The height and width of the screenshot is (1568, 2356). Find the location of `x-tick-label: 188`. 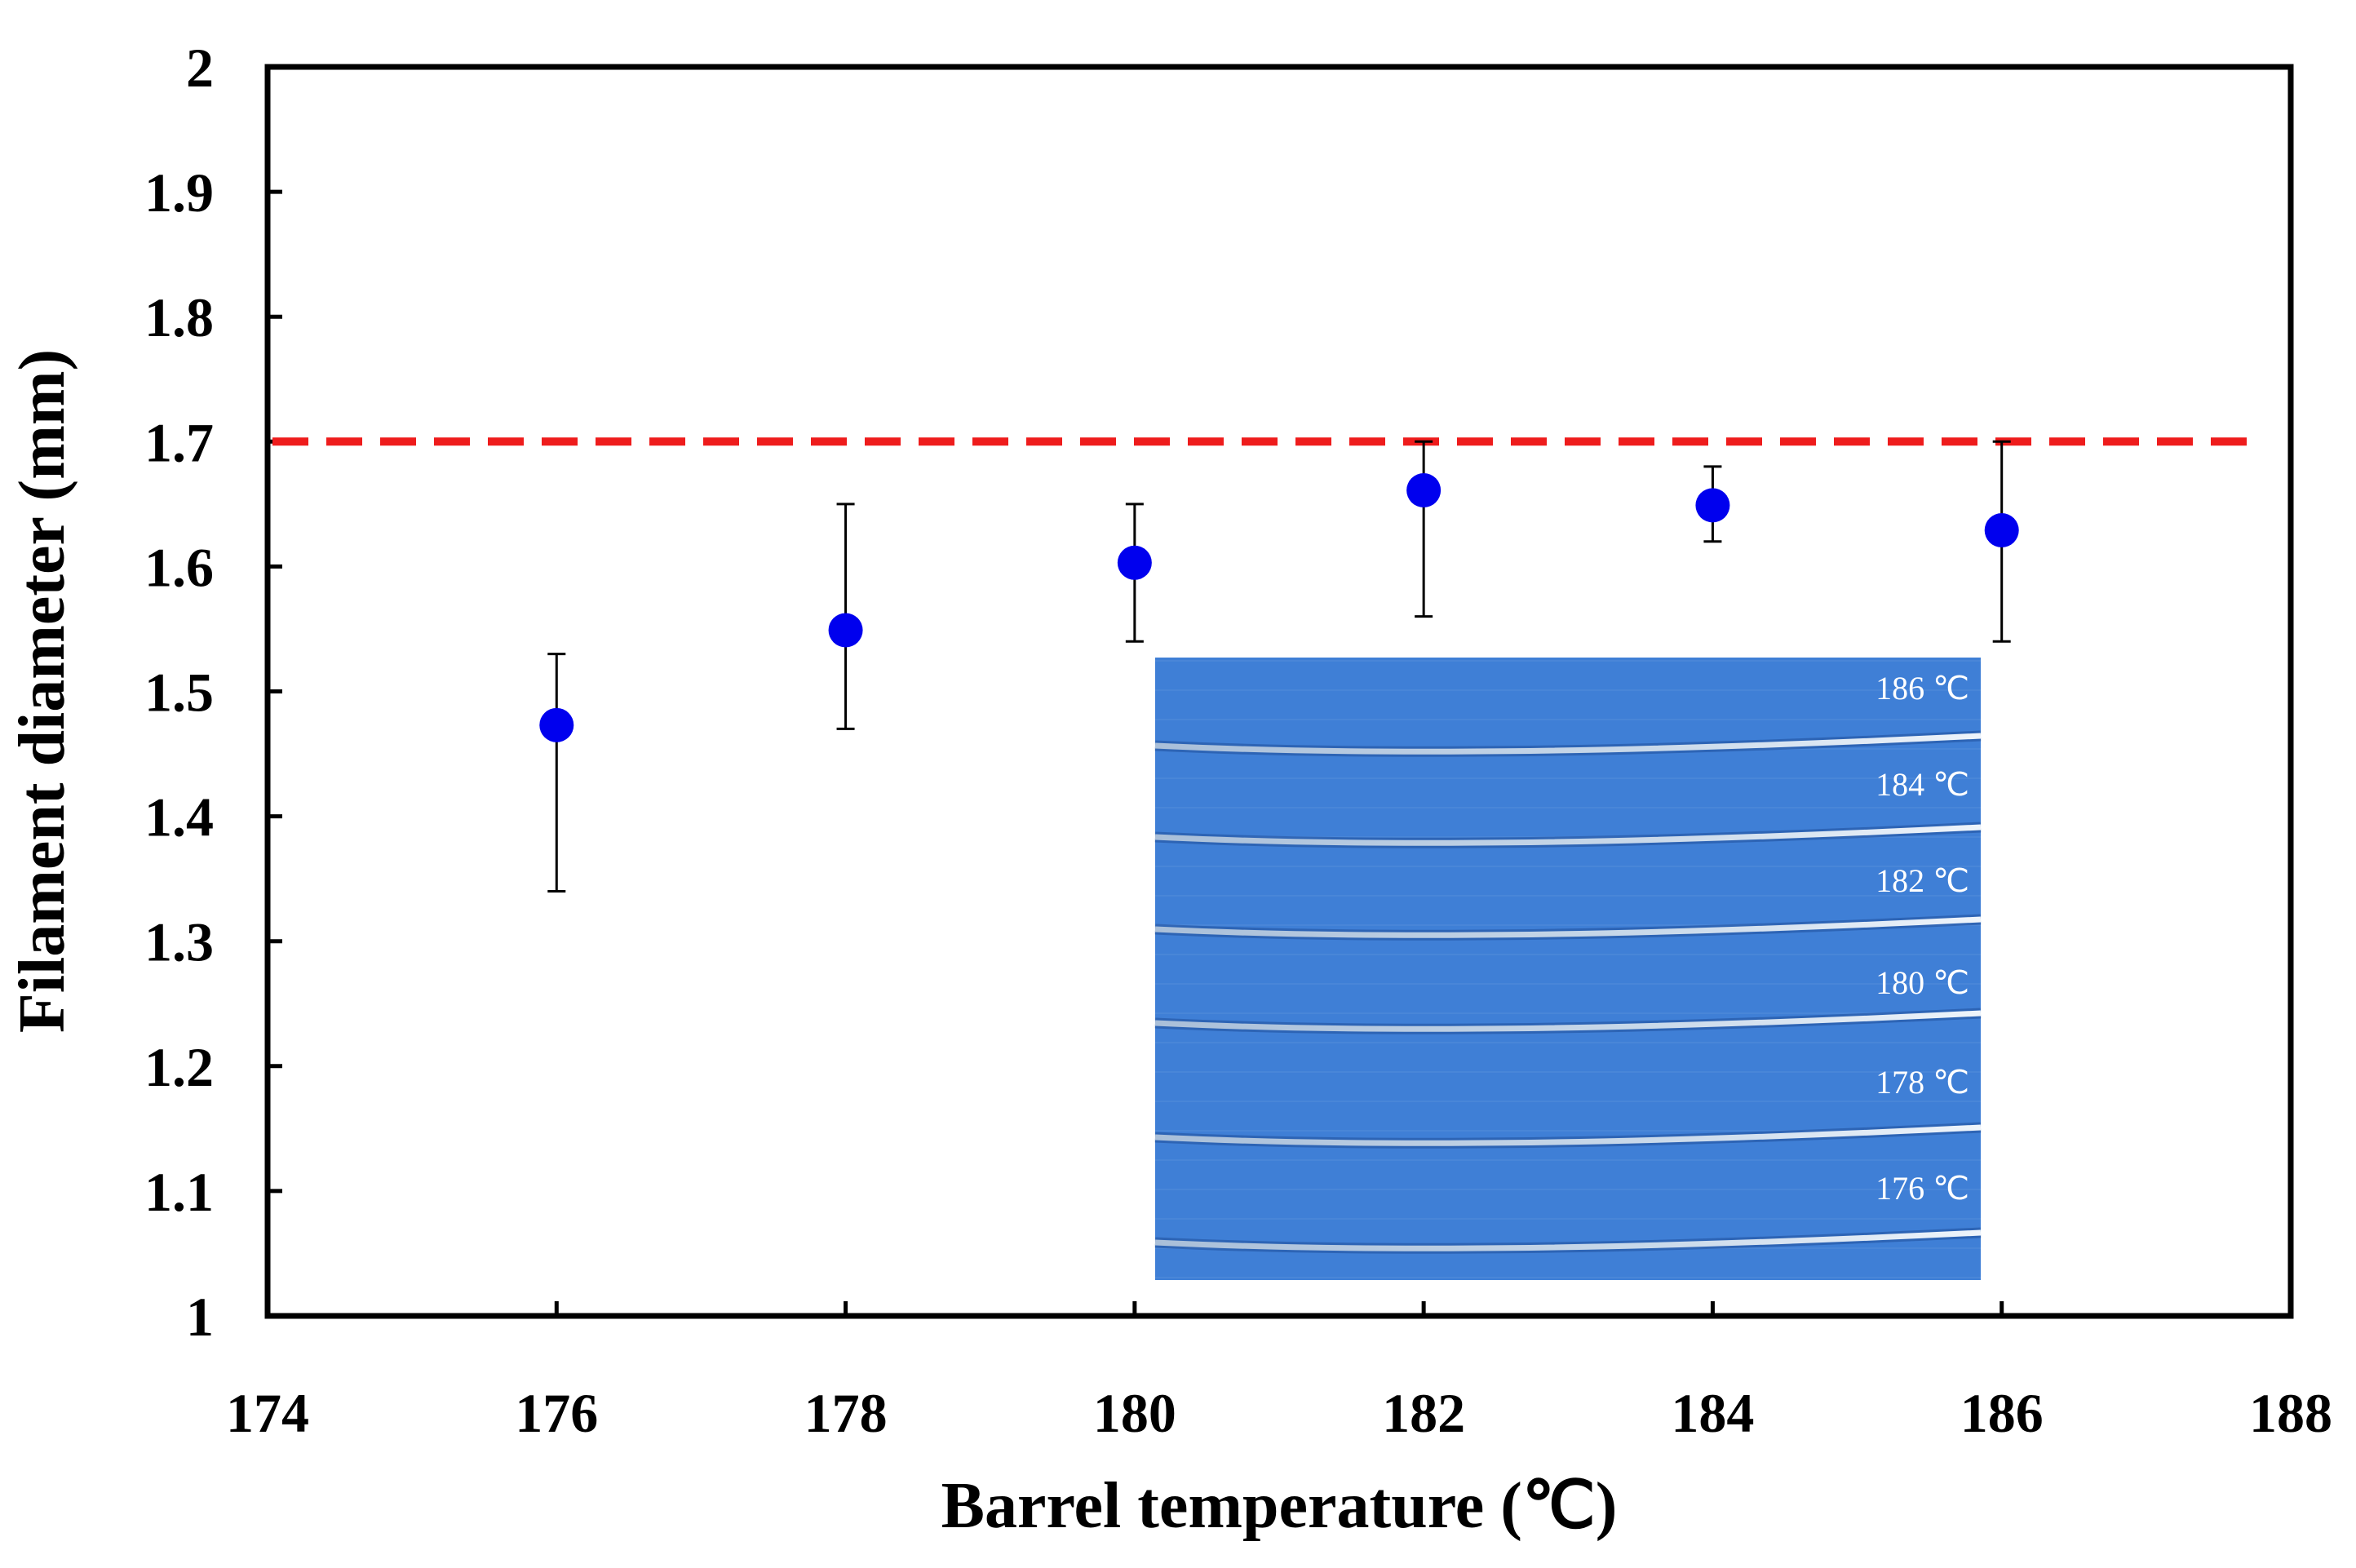

x-tick-label: 188 is located at coordinates (2290, 1413).